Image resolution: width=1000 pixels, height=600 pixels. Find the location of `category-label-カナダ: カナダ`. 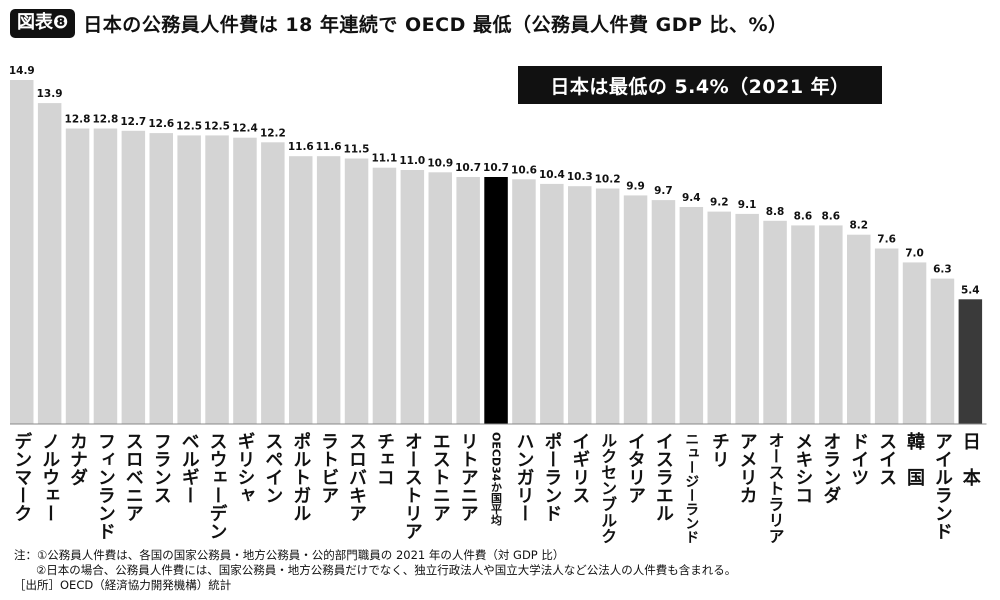

category-label-カナダ: カナダ is located at coordinates (77, 459).